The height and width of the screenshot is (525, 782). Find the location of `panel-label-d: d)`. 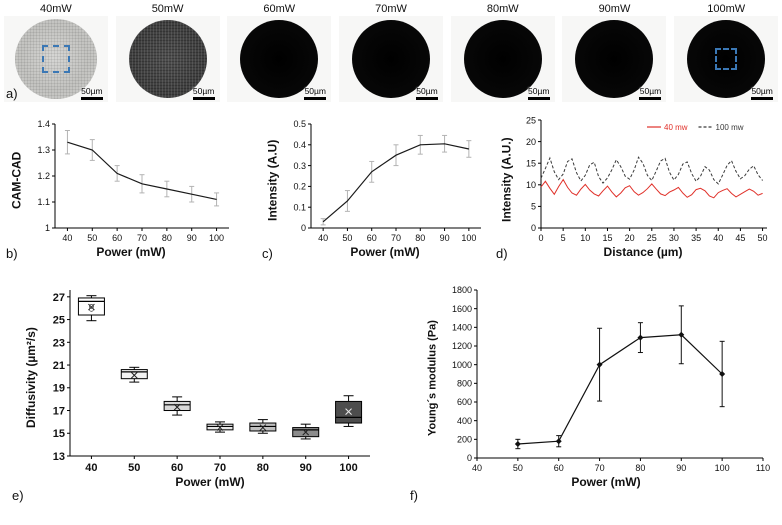

panel-label-d: d) is located at coordinates (502, 253).